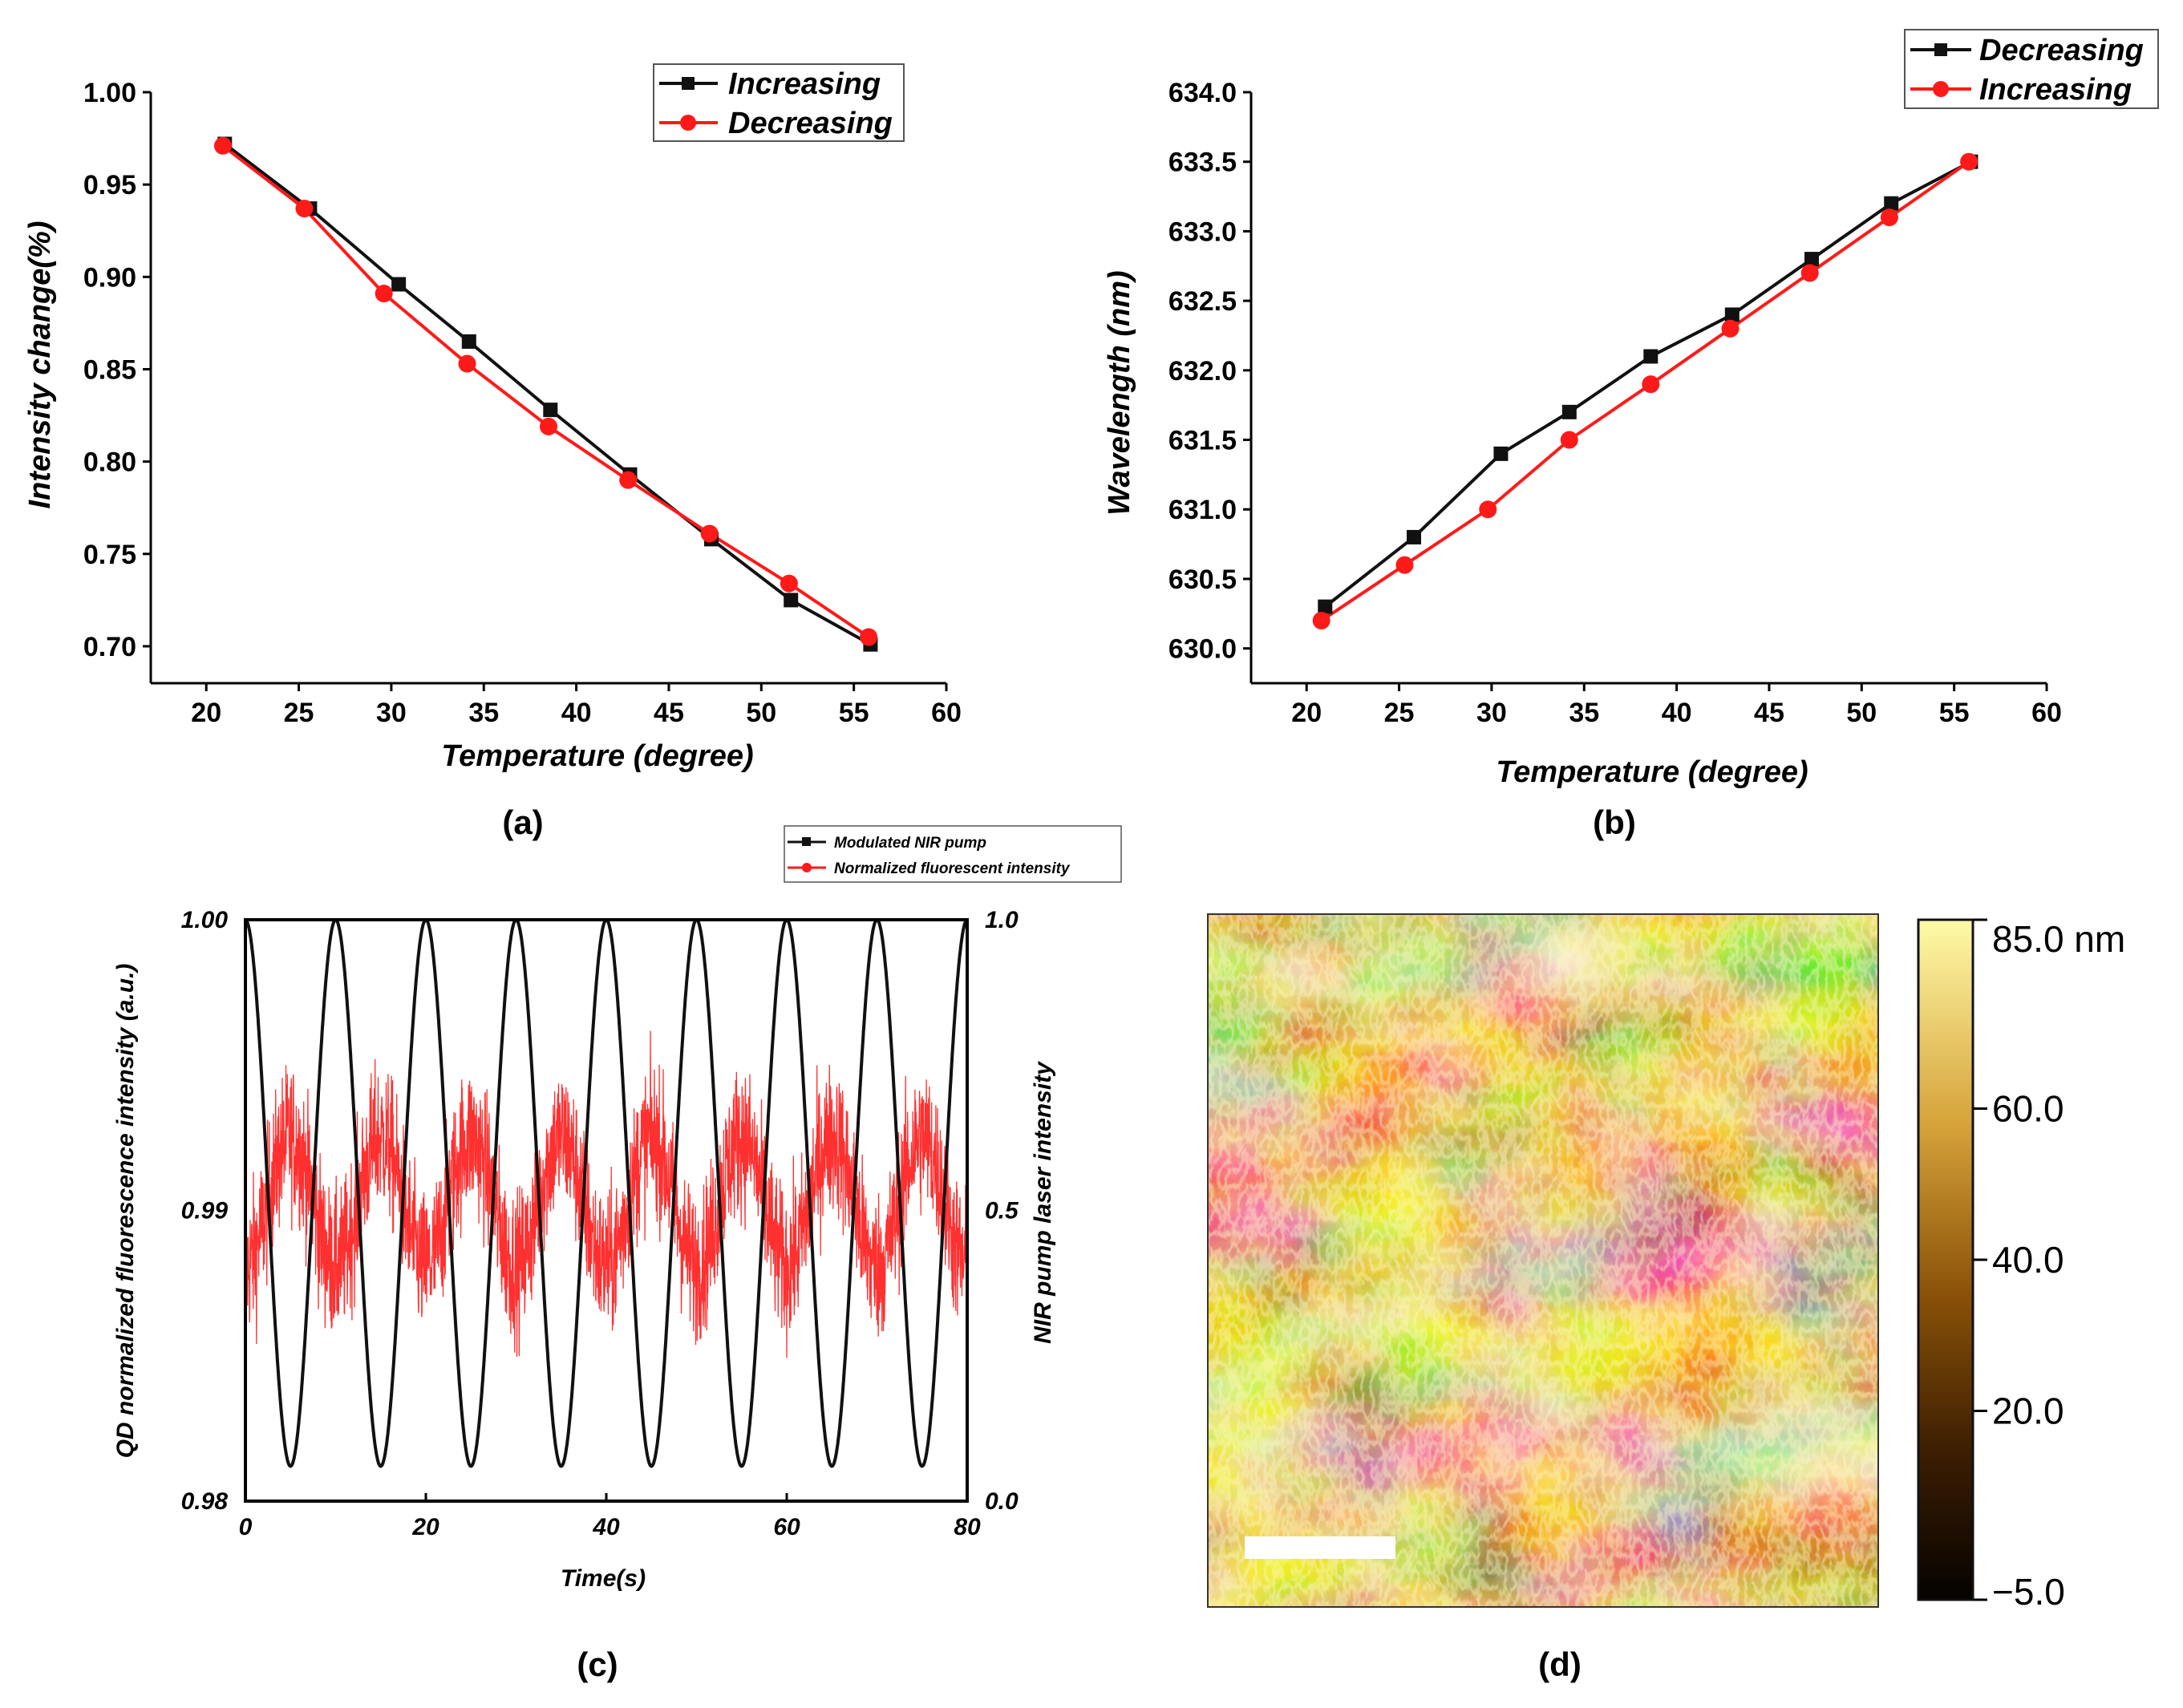  I want to click on panel-c-ticks: 0 20 40 60 80 0.98 0.99 1.00 0.0 0.5 1.0, so click(600, 1223).